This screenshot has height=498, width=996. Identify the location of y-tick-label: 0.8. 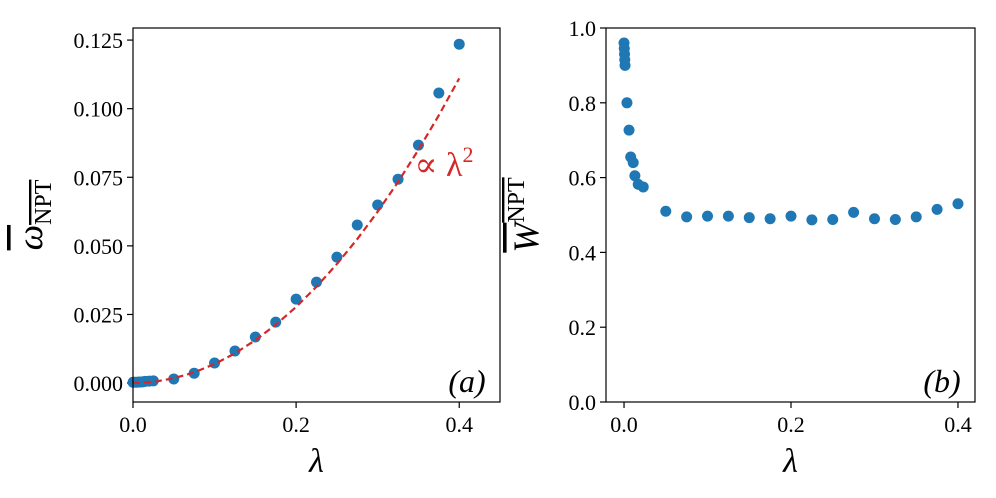
(583, 103).